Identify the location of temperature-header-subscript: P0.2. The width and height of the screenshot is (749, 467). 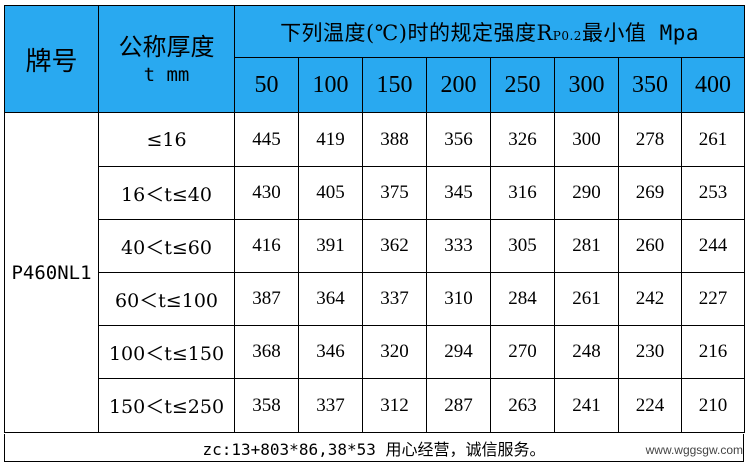
(567, 35).